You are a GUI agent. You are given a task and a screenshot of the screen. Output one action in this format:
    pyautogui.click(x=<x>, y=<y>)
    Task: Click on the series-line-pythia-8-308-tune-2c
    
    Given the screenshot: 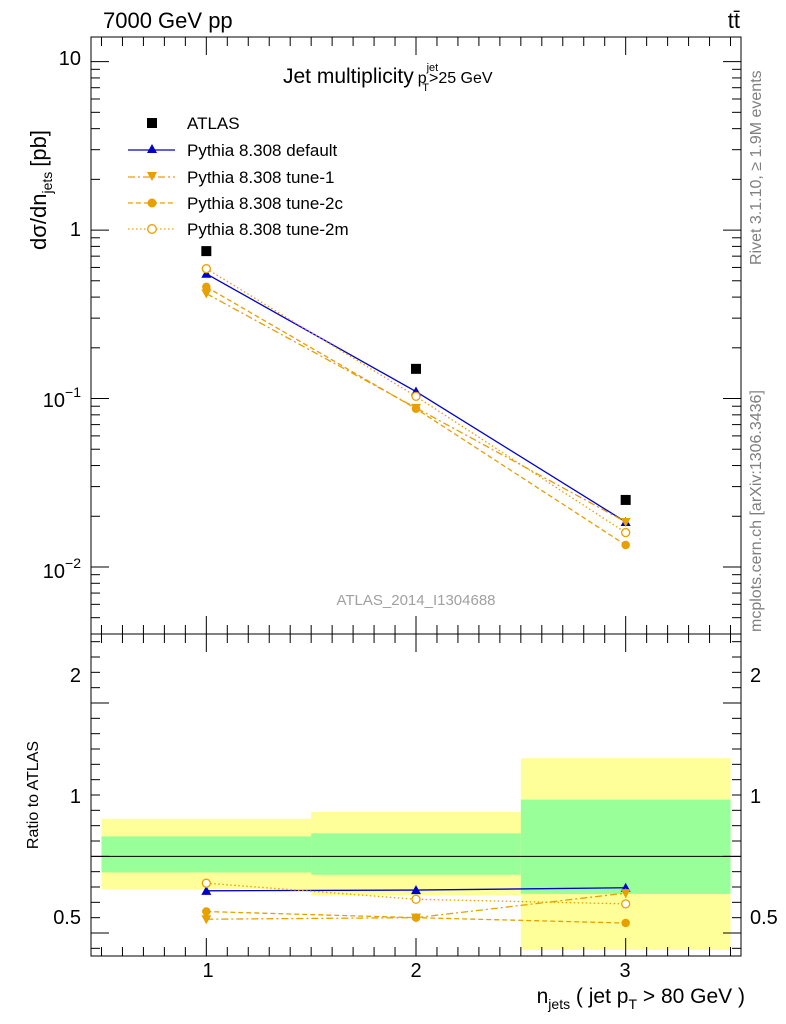 What is the action you would take?
    pyautogui.click(x=416, y=416)
    